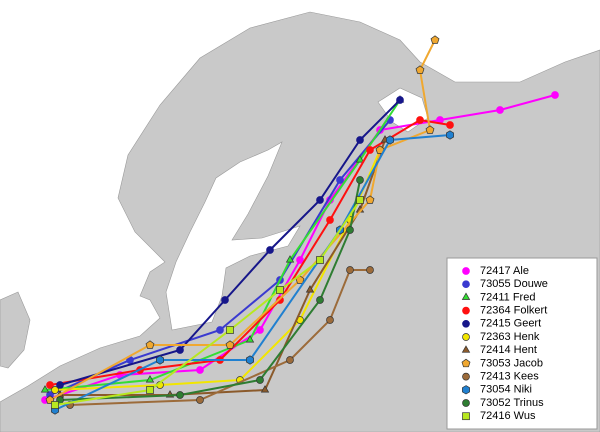 This screenshot has height=432, width=600. Describe the element at coordinates (509, 377) in the screenshot. I see `legend-label: 72413 Kees` at that location.